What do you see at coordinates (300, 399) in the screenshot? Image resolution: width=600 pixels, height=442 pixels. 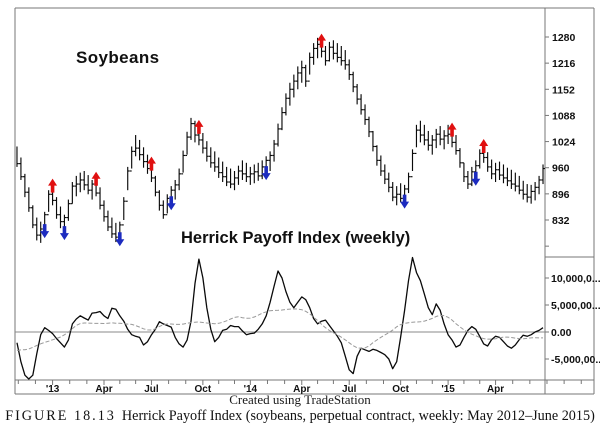 I see `chart-credit: Created using TradeStation` at bounding box center [300, 399].